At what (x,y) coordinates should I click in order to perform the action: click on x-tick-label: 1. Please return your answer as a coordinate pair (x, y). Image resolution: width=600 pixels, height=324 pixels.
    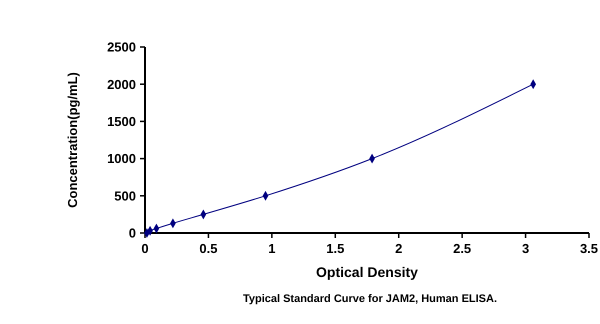
    Looking at the image, I should click on (272, 248).